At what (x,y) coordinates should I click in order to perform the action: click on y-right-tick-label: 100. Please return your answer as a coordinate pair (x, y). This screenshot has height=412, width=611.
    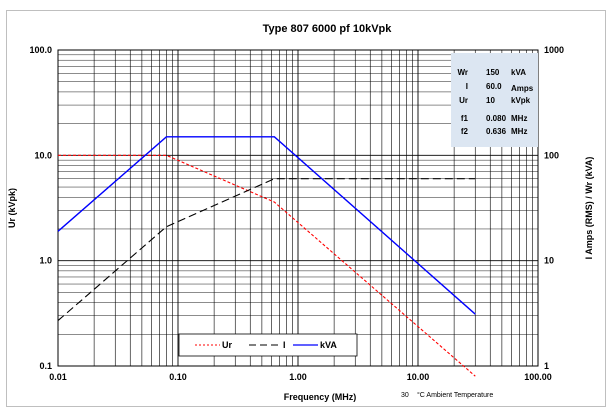
    Looking at the image, I should click on (551, 155).